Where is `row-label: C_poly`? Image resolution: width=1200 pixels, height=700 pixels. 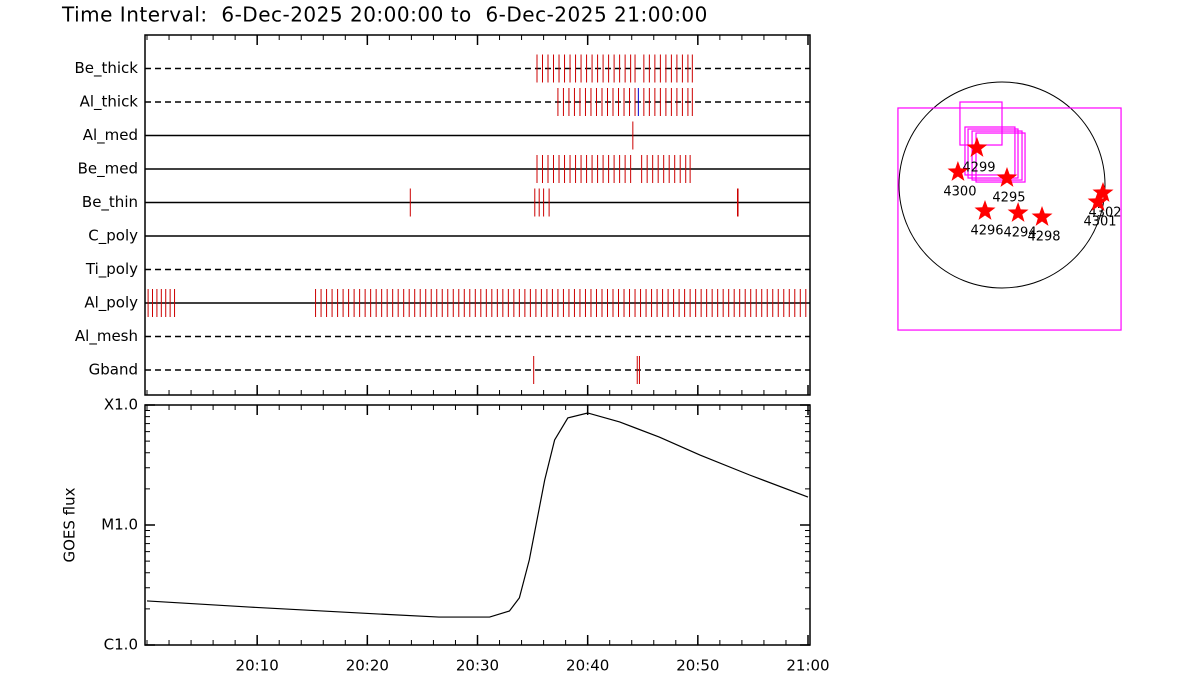
row-label: C_poly is located at coordinates (113, 236).